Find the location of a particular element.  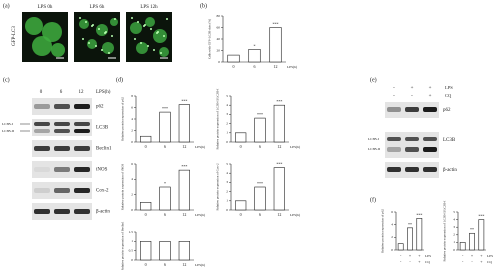

y-tick-label: 5 is located at coordinates (227, 96).